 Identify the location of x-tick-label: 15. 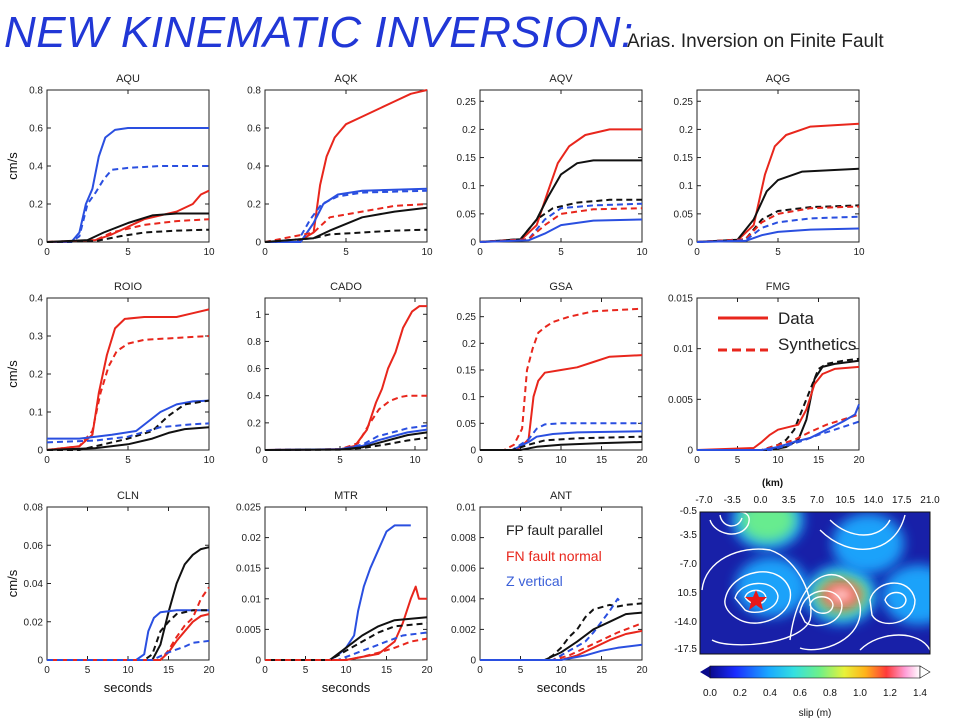
(819, 460).